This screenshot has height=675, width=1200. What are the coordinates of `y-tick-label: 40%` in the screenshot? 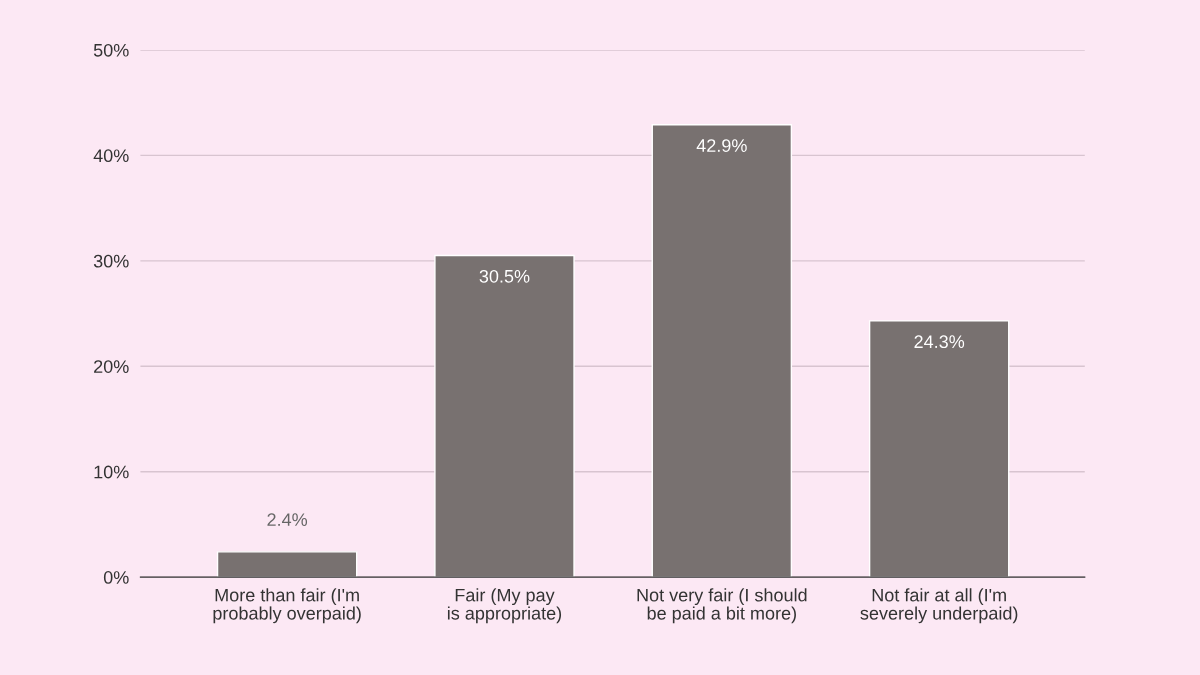 It's located at (111, 156).